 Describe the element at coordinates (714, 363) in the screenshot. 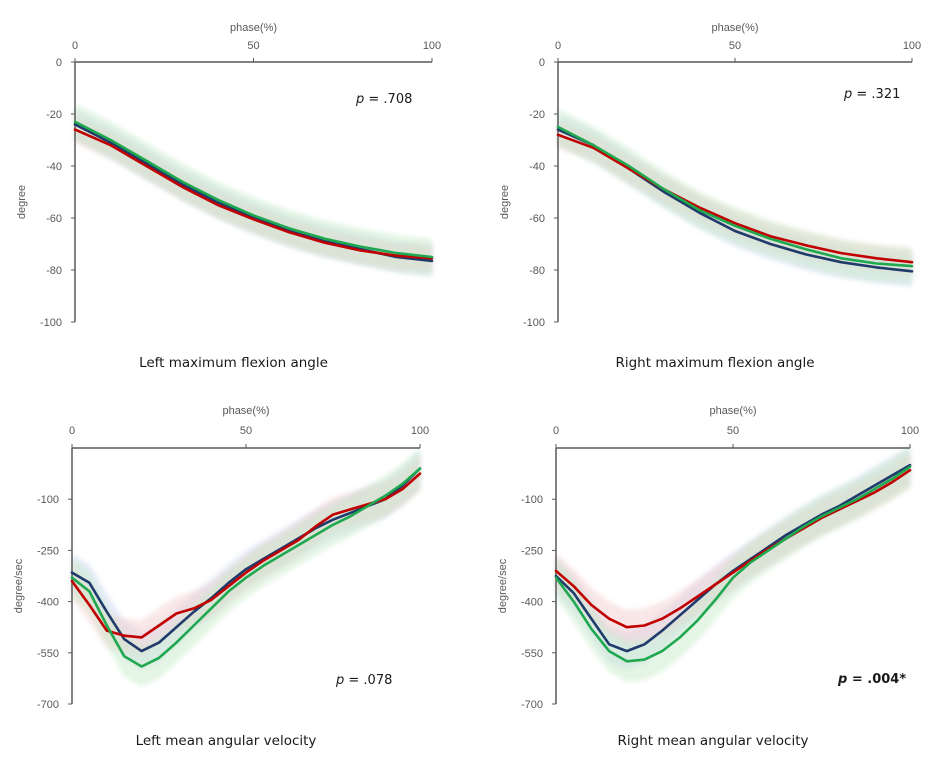

I see `chart-caption: Right maximum flexion angle` at that location.